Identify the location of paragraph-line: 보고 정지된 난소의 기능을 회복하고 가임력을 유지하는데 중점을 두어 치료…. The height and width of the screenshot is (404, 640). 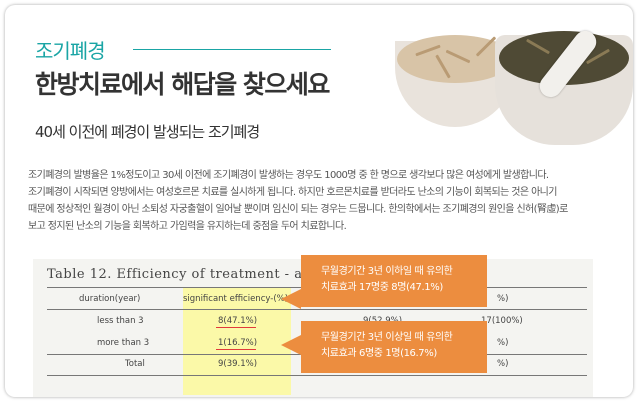
(187, 226).